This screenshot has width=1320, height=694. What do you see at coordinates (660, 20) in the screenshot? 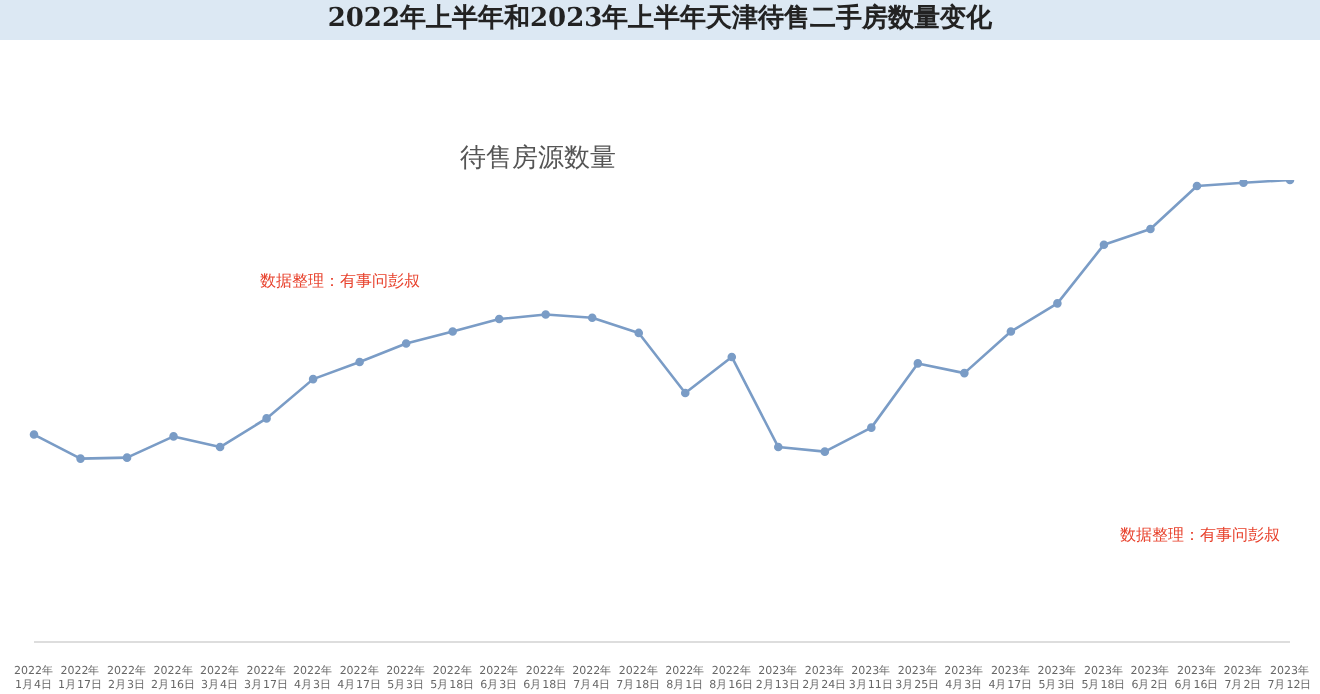
I see `chart-title: 2022年上半年和2023年上半年天津待售二手房数量变化` at bounding box center [660, 20].